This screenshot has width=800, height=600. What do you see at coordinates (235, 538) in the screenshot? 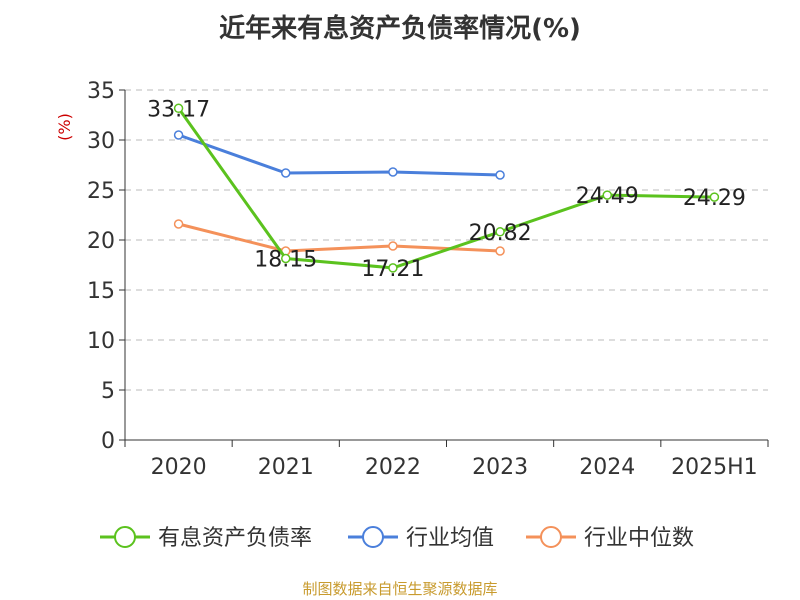
I see `legend-label: 有息资产负债率` at bounding box center [235, 538].